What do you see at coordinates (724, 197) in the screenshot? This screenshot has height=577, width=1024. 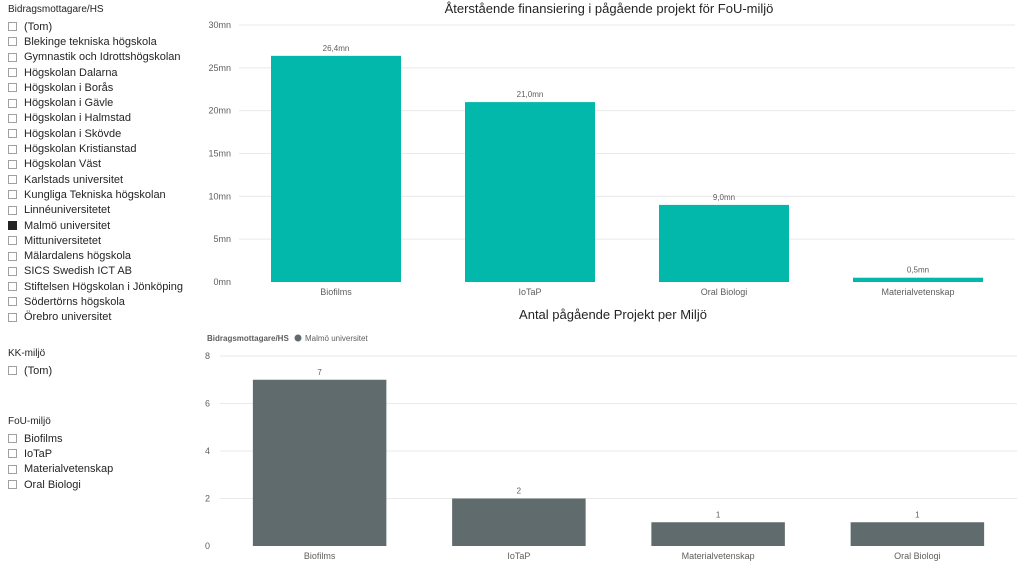 I see `data-label: 9,0mn` at bounding box center [724, 197].